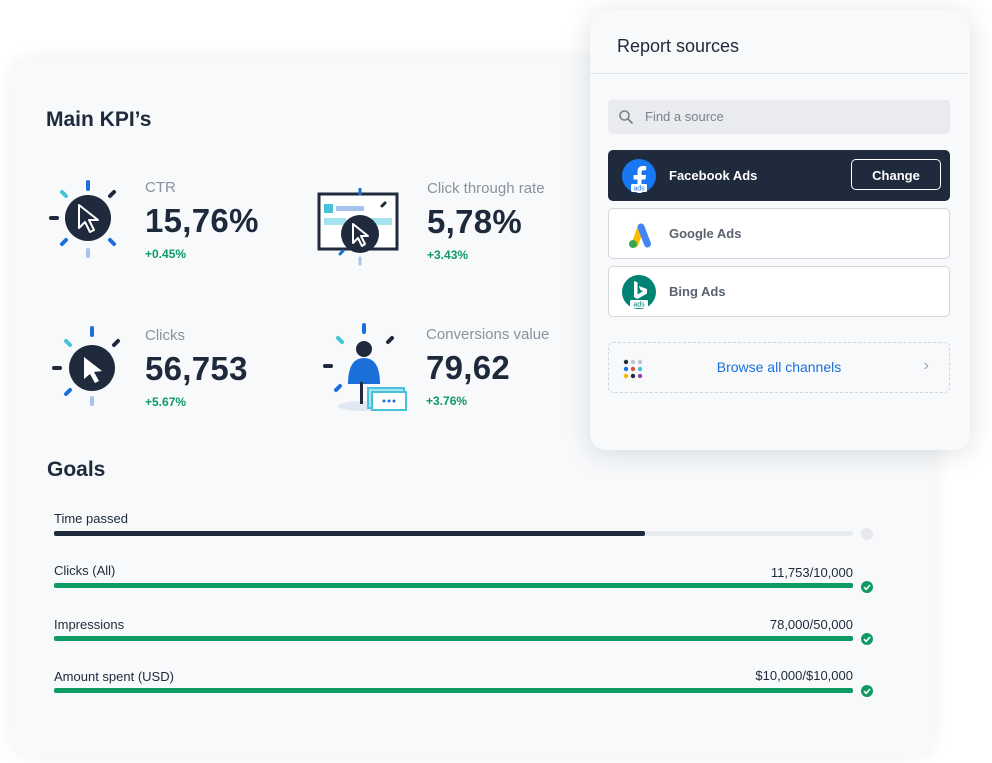  Describe the element at coordinates (697, 291) in the screenshot. I see `source-name-bing-ads: Bing Ads` at that location.